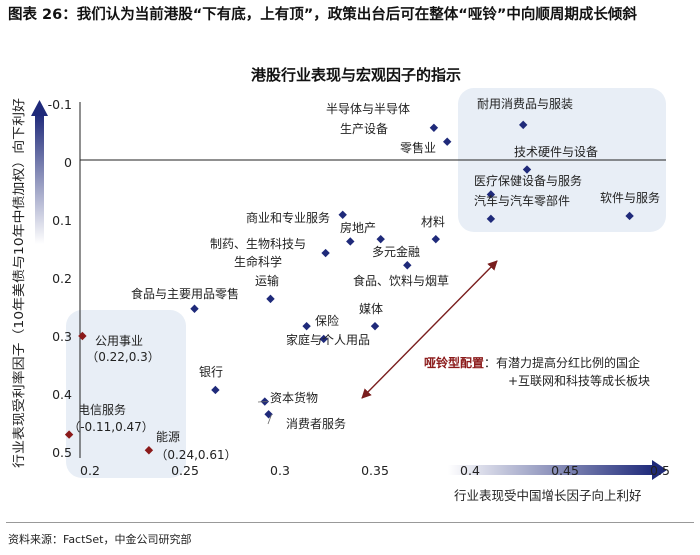  Describe the element at coordinates (548, 495) in the screenshot. I see `x-axis-label: 行业表现受中国增长因子向上利好` at that location.